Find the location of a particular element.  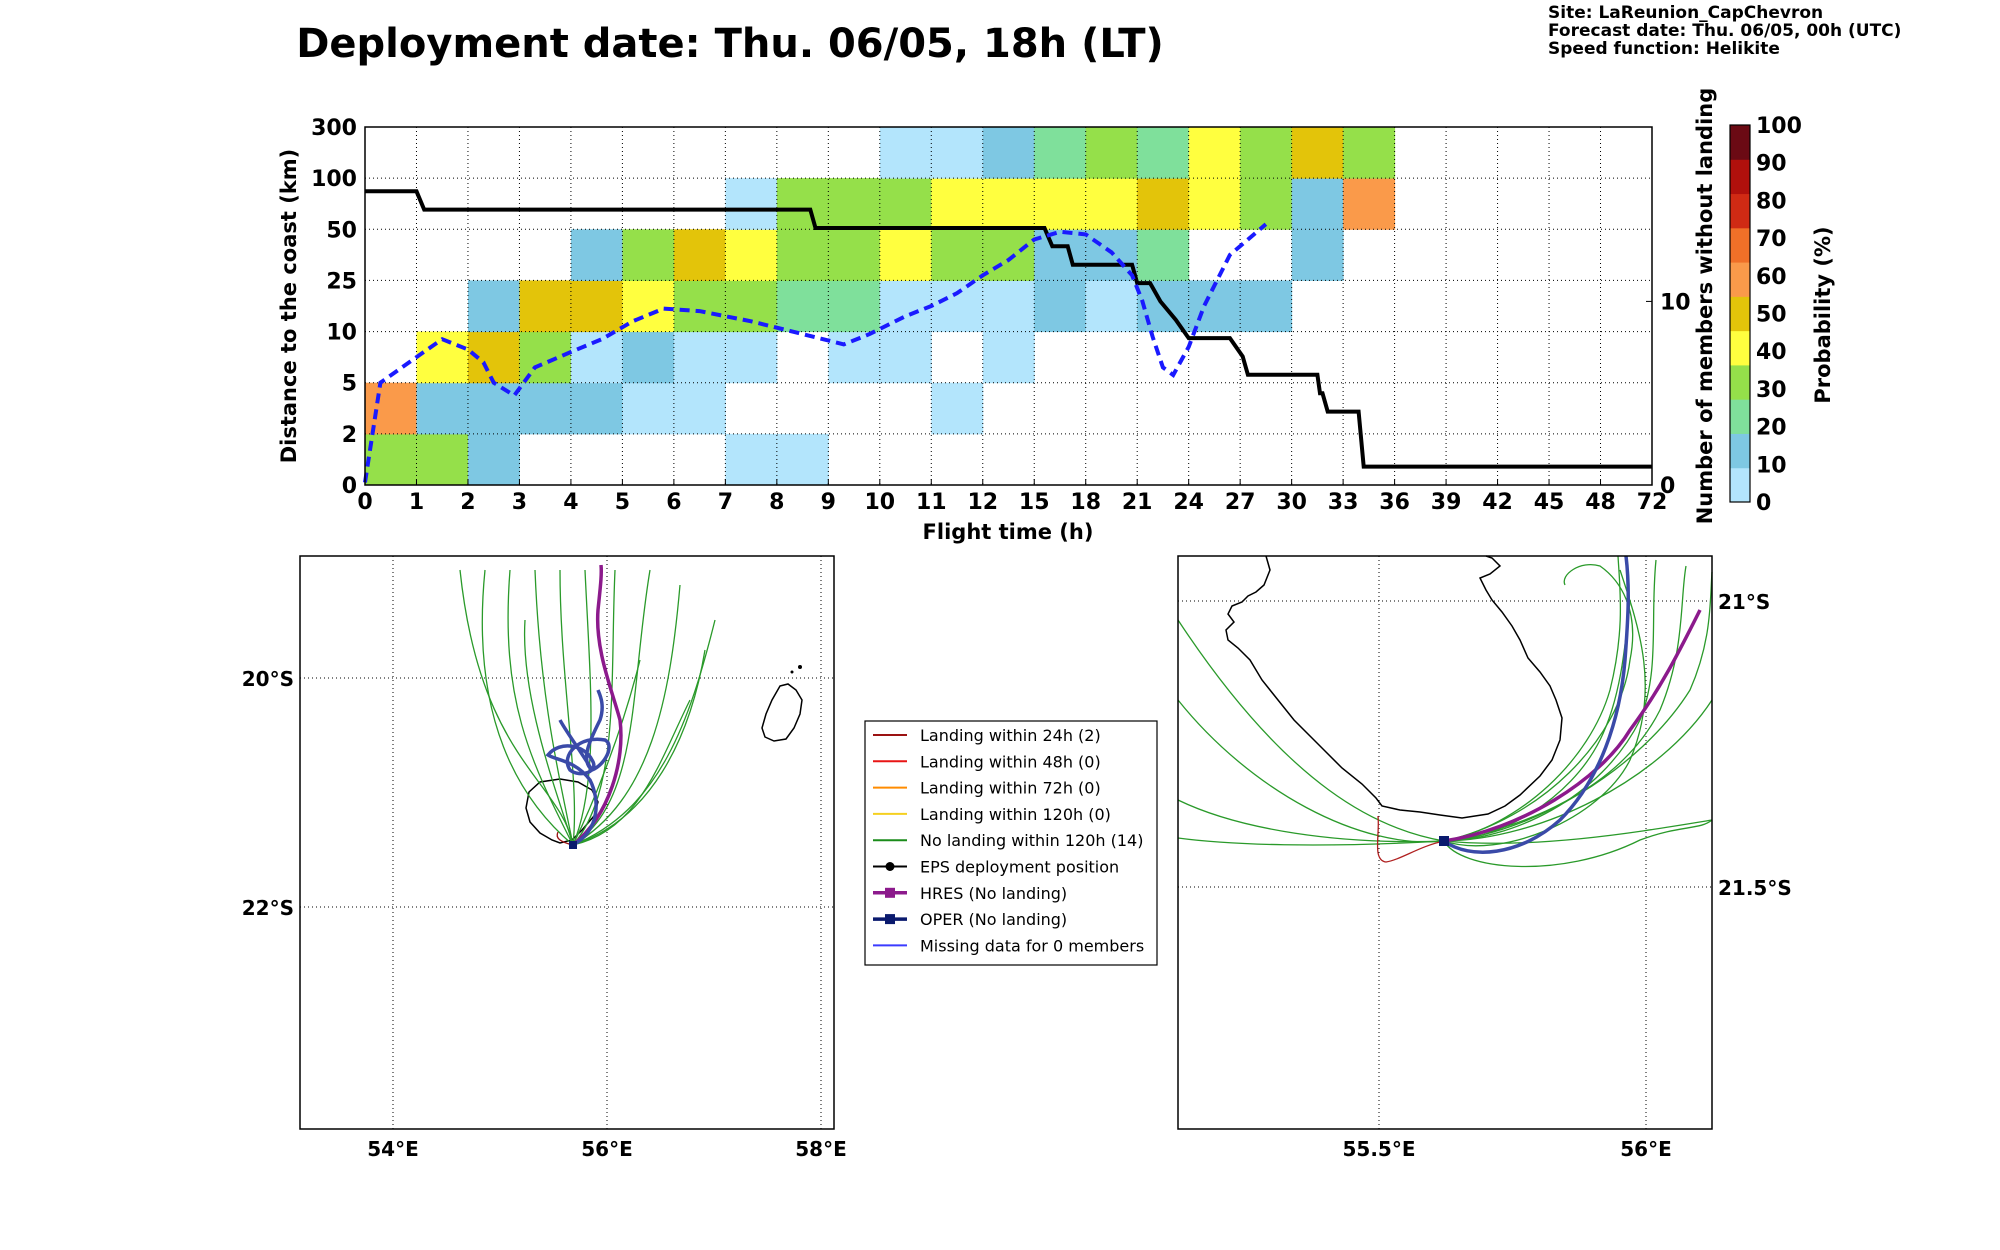

legend-item: No landing within 120h (14) is located at coordinates (1008, 840).